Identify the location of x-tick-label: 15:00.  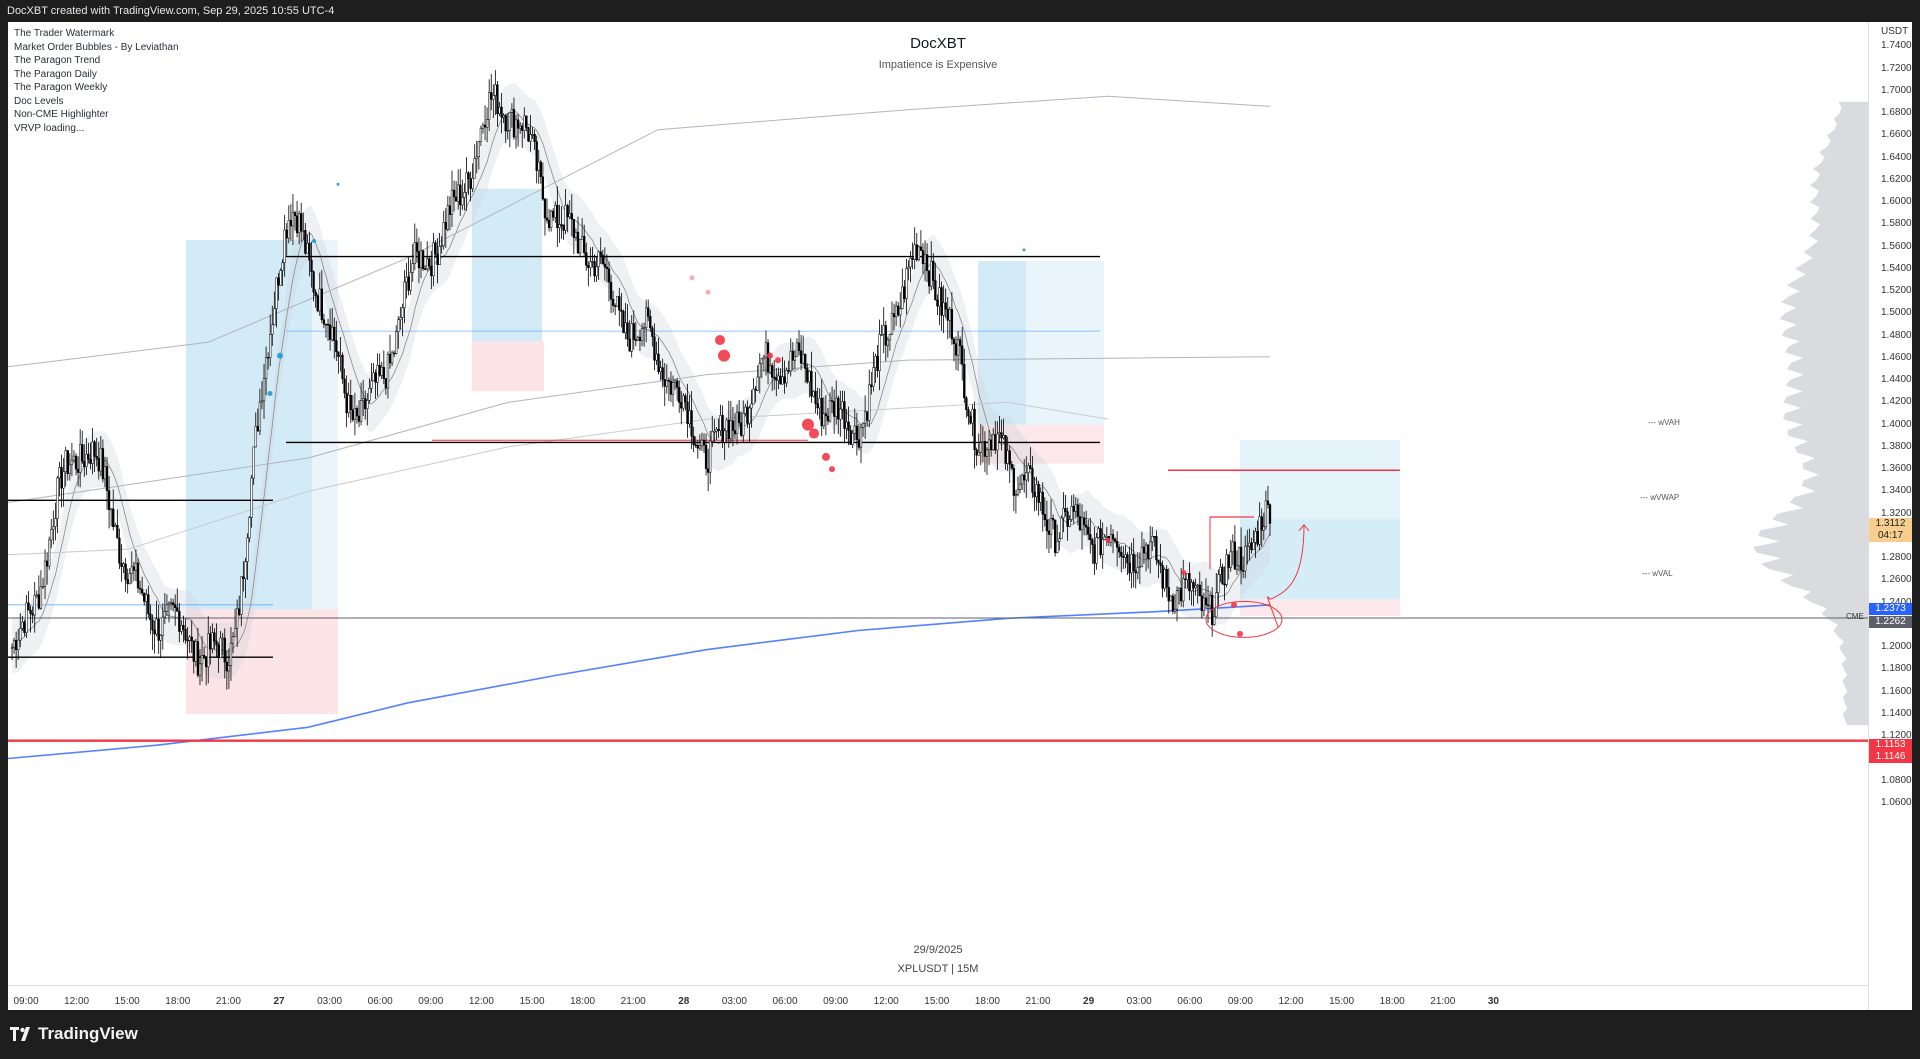
(1342, 1001).